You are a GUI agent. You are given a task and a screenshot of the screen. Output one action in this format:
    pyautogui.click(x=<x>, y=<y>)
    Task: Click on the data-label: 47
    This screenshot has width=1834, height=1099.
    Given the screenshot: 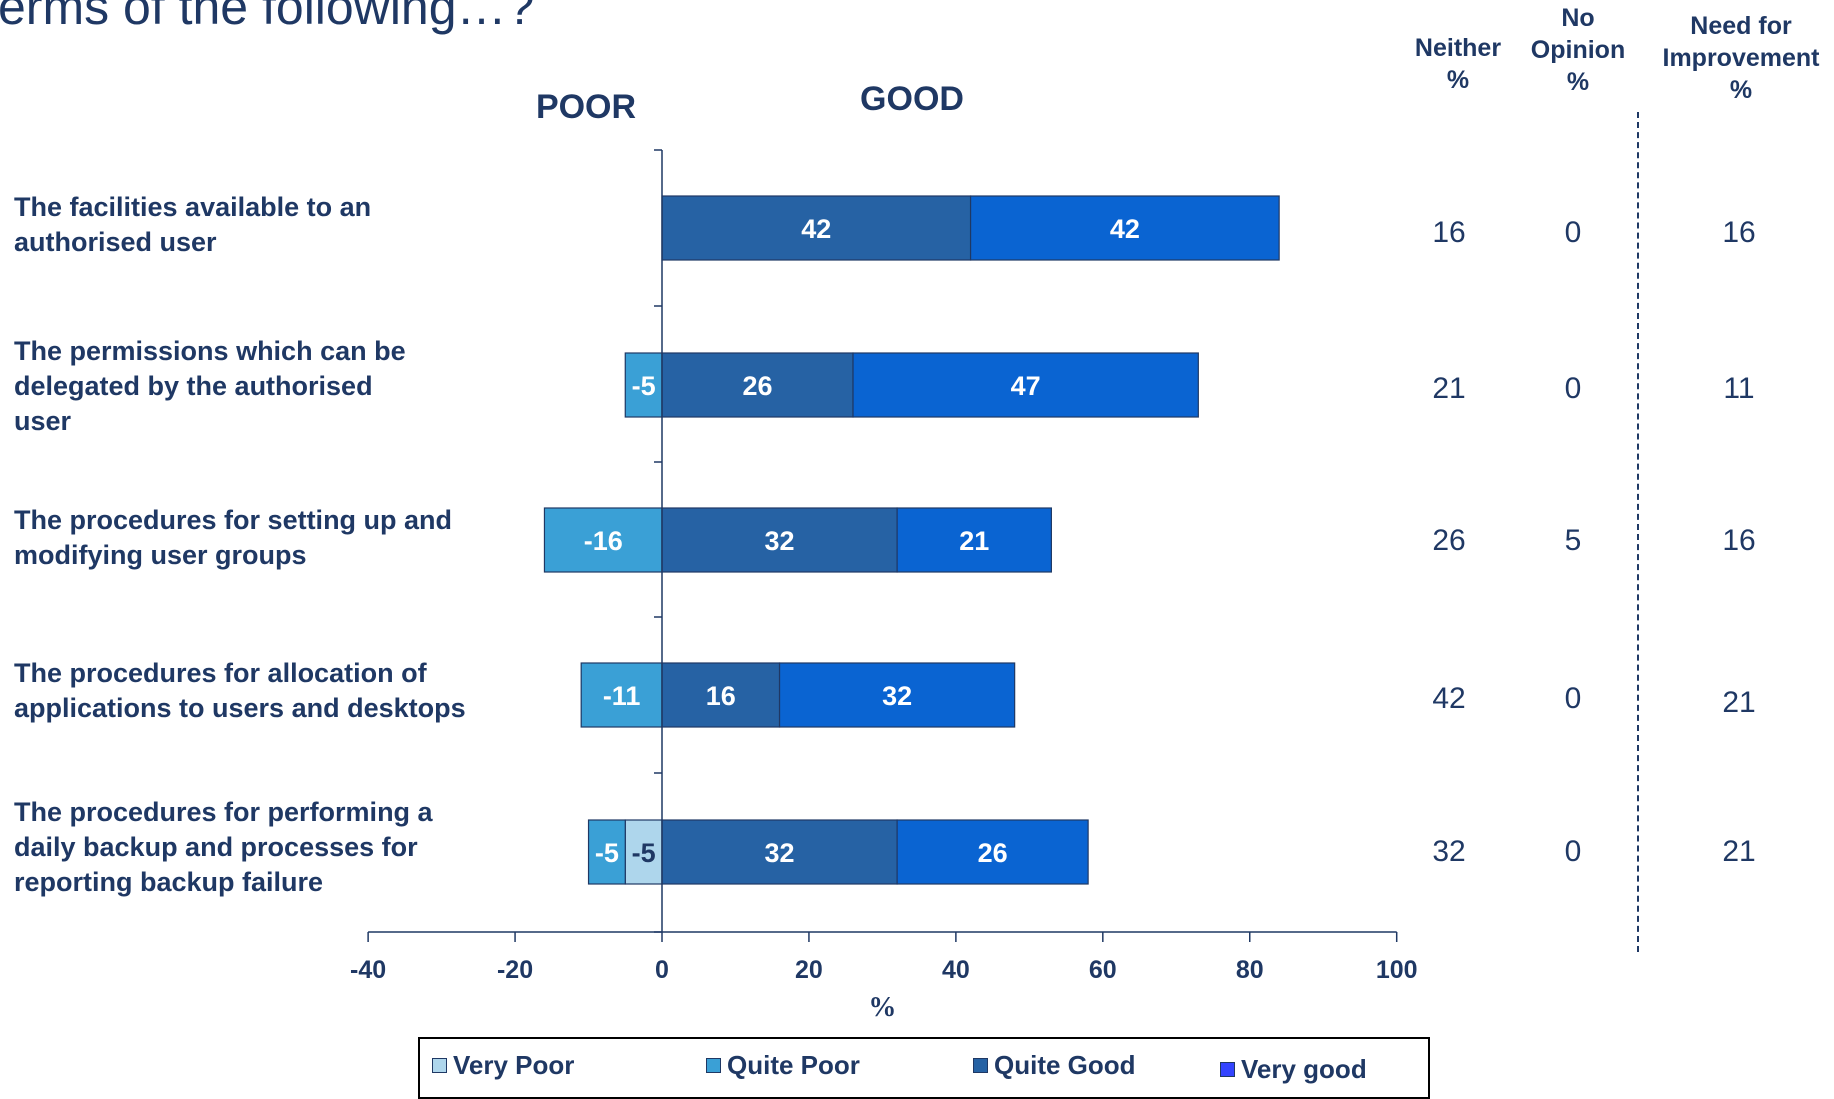 What is the action you would take?
    pyautogui.click(x=1026, y=386)
    